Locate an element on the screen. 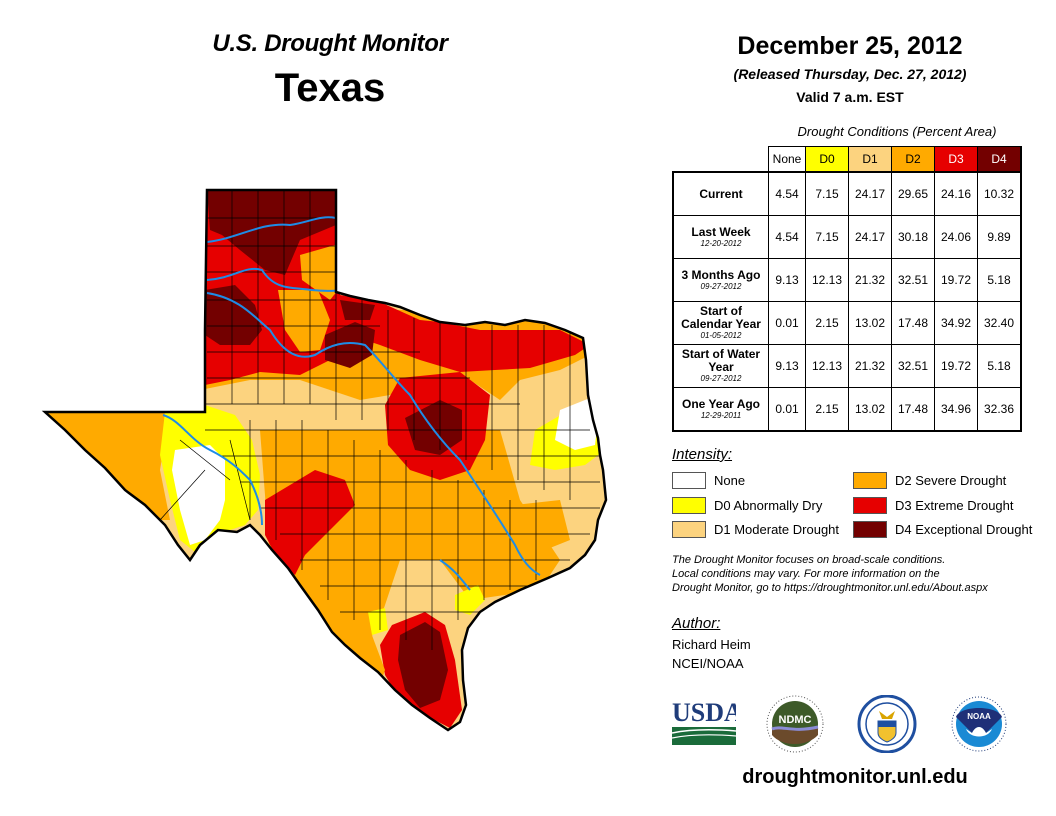 This screenshot has width=1056, height=816. river-canadian is located at coordinates (271, 229).